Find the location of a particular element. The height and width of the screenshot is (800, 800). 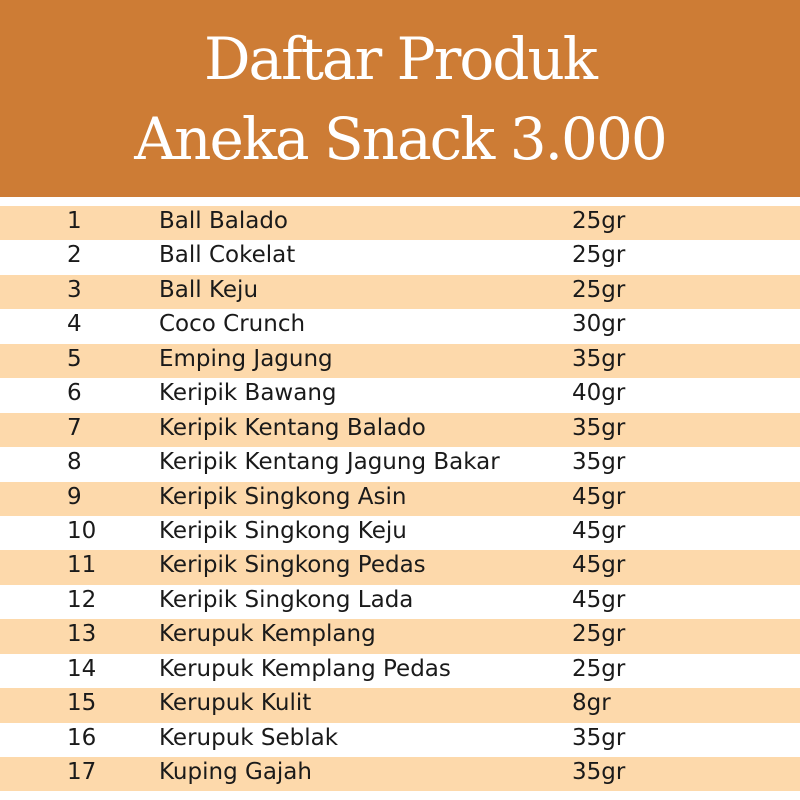

product-number: 13 is located at coordinates (82, 634).